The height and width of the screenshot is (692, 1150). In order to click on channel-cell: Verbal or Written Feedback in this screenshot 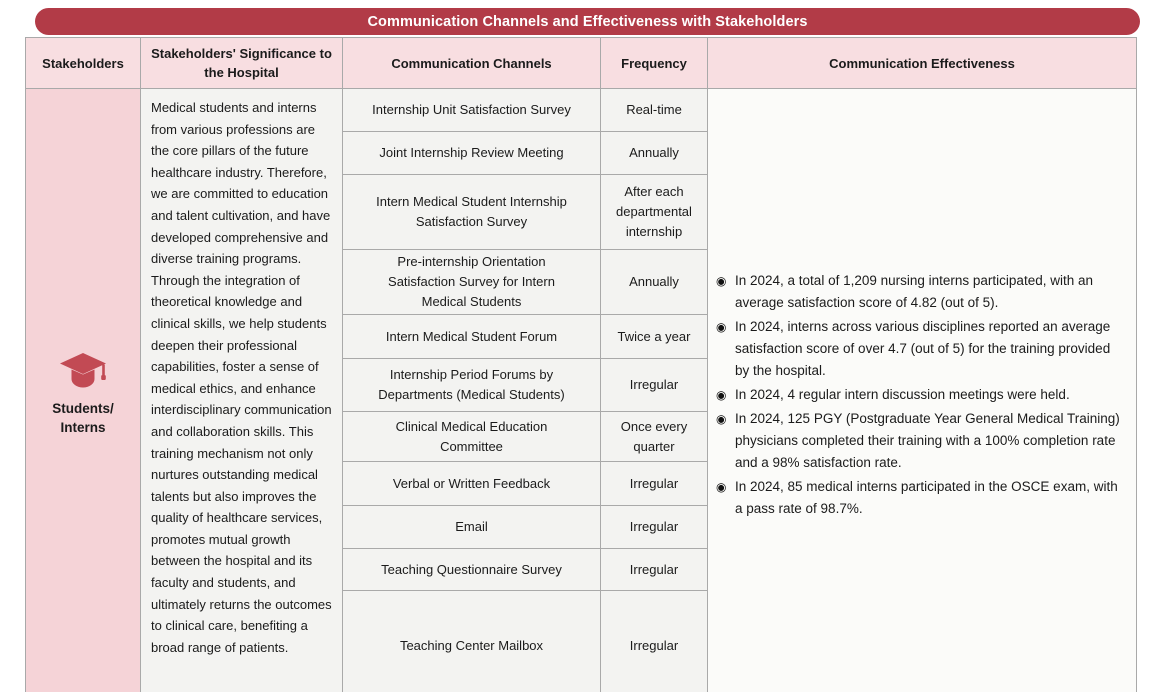, I will do `click(471, 483)`.